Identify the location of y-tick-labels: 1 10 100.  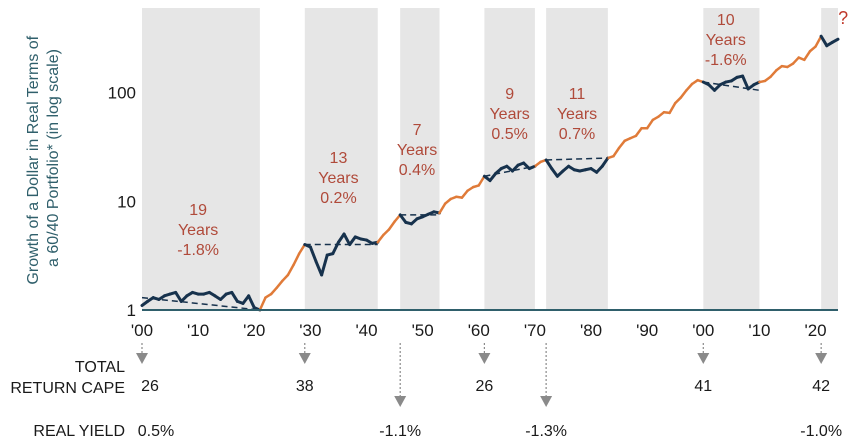
(122, 202).